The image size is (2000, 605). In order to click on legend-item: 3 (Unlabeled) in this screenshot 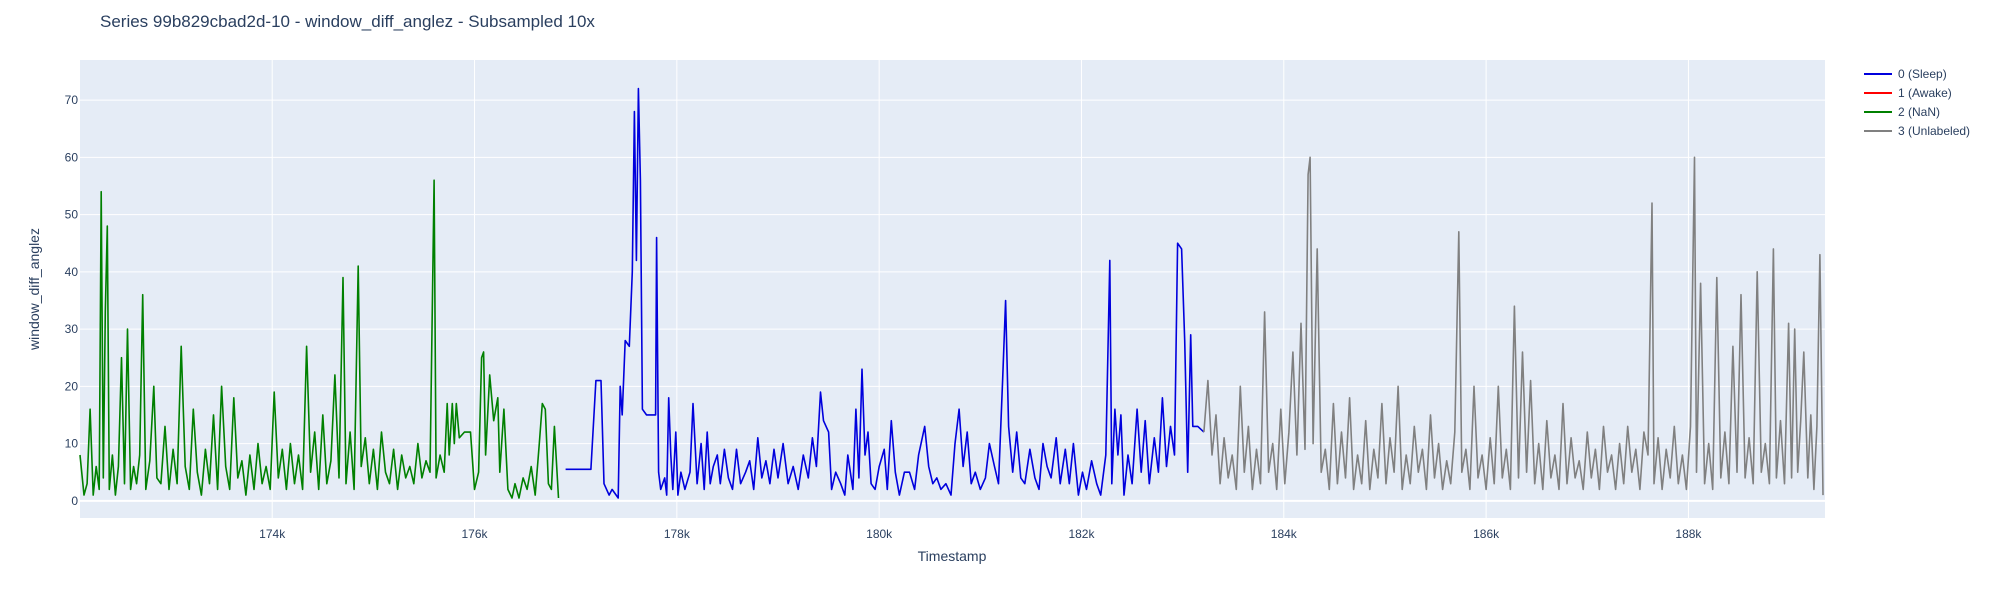, I will do `click(1917, 130)`.